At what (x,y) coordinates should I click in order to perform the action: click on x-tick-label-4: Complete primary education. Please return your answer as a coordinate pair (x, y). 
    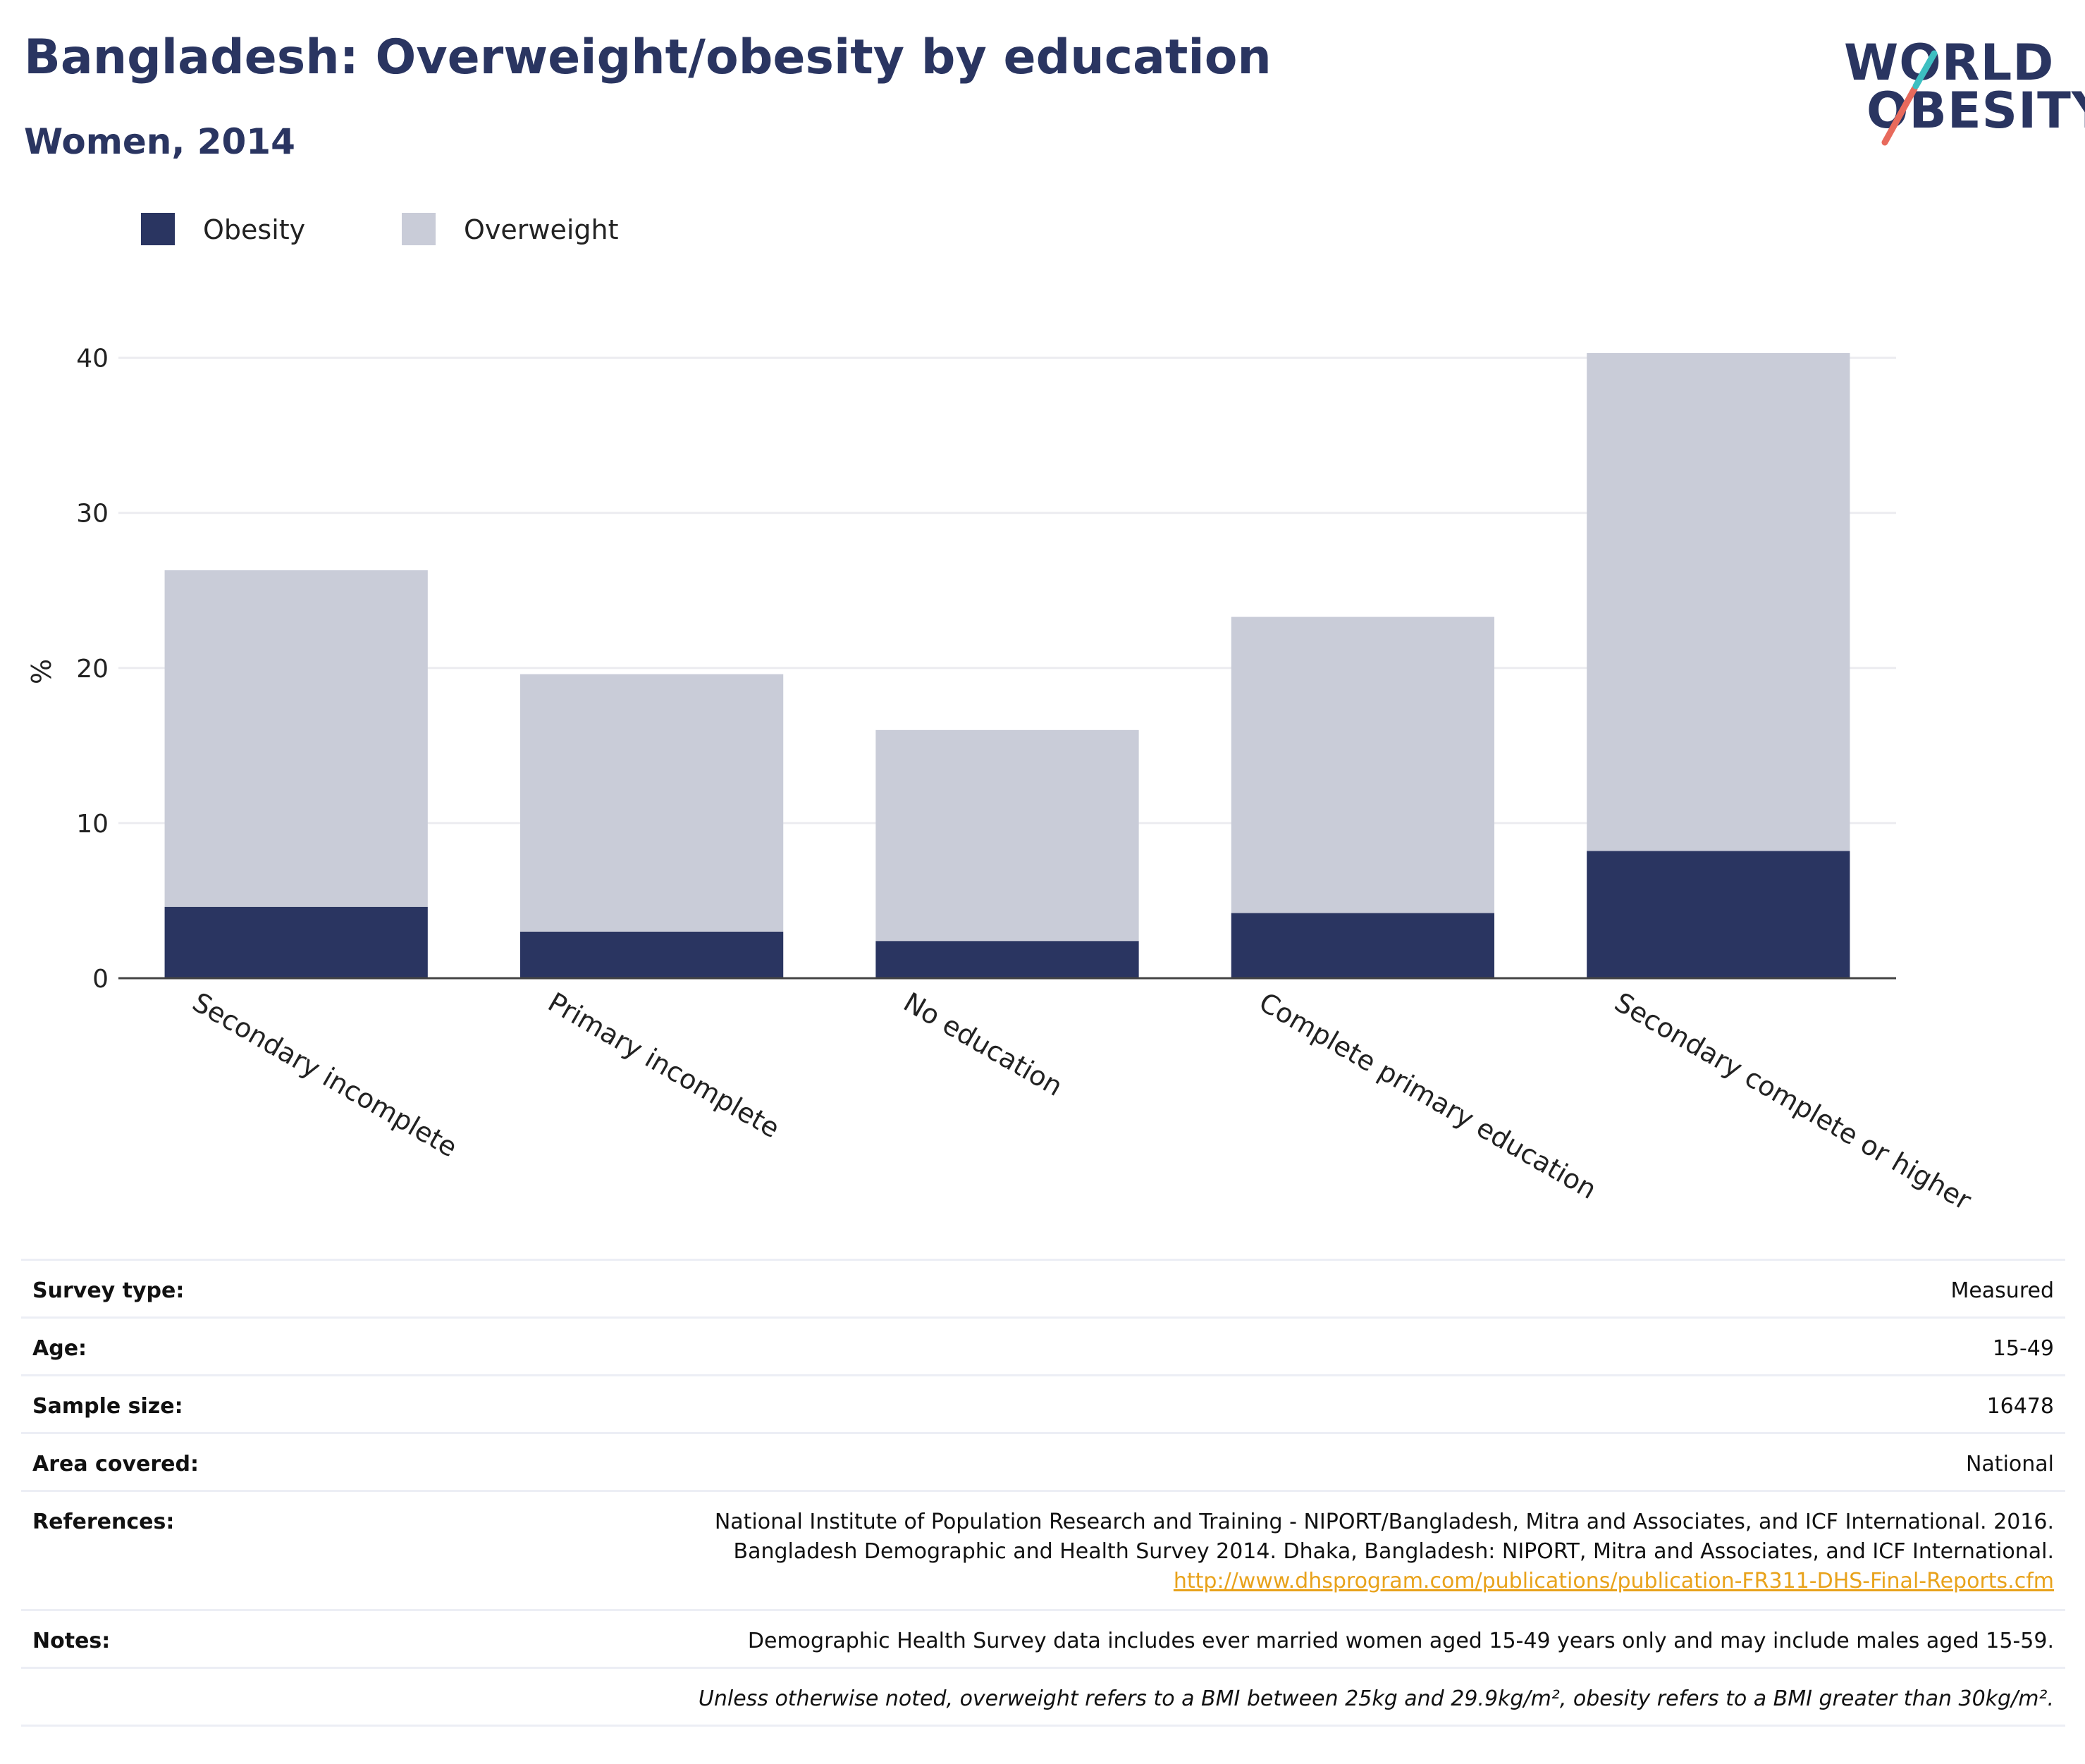
    Looking at the image, I should click on (1428, 1096).